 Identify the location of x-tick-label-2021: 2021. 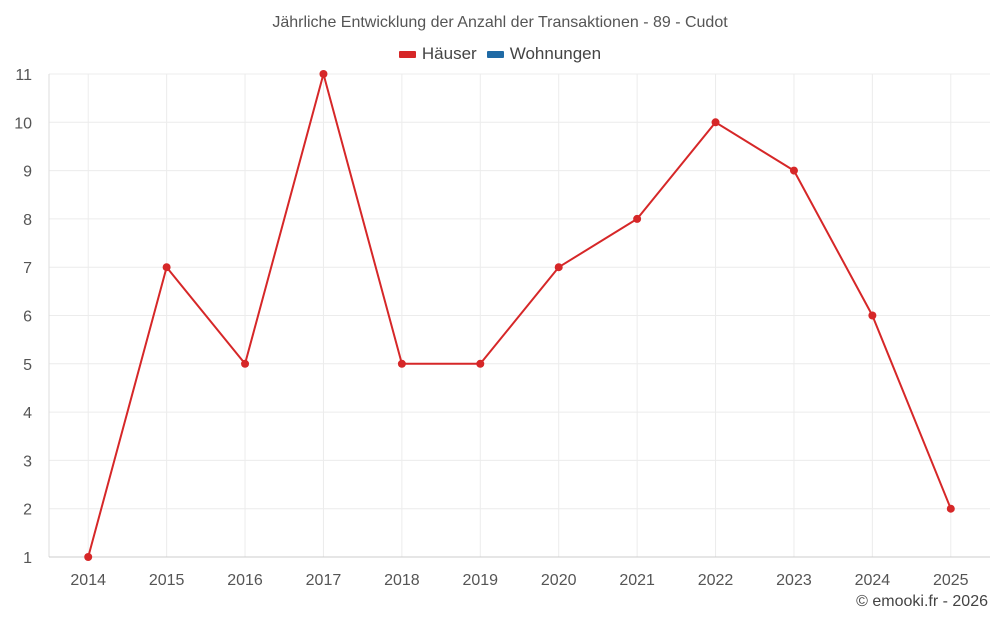
(637, 580).